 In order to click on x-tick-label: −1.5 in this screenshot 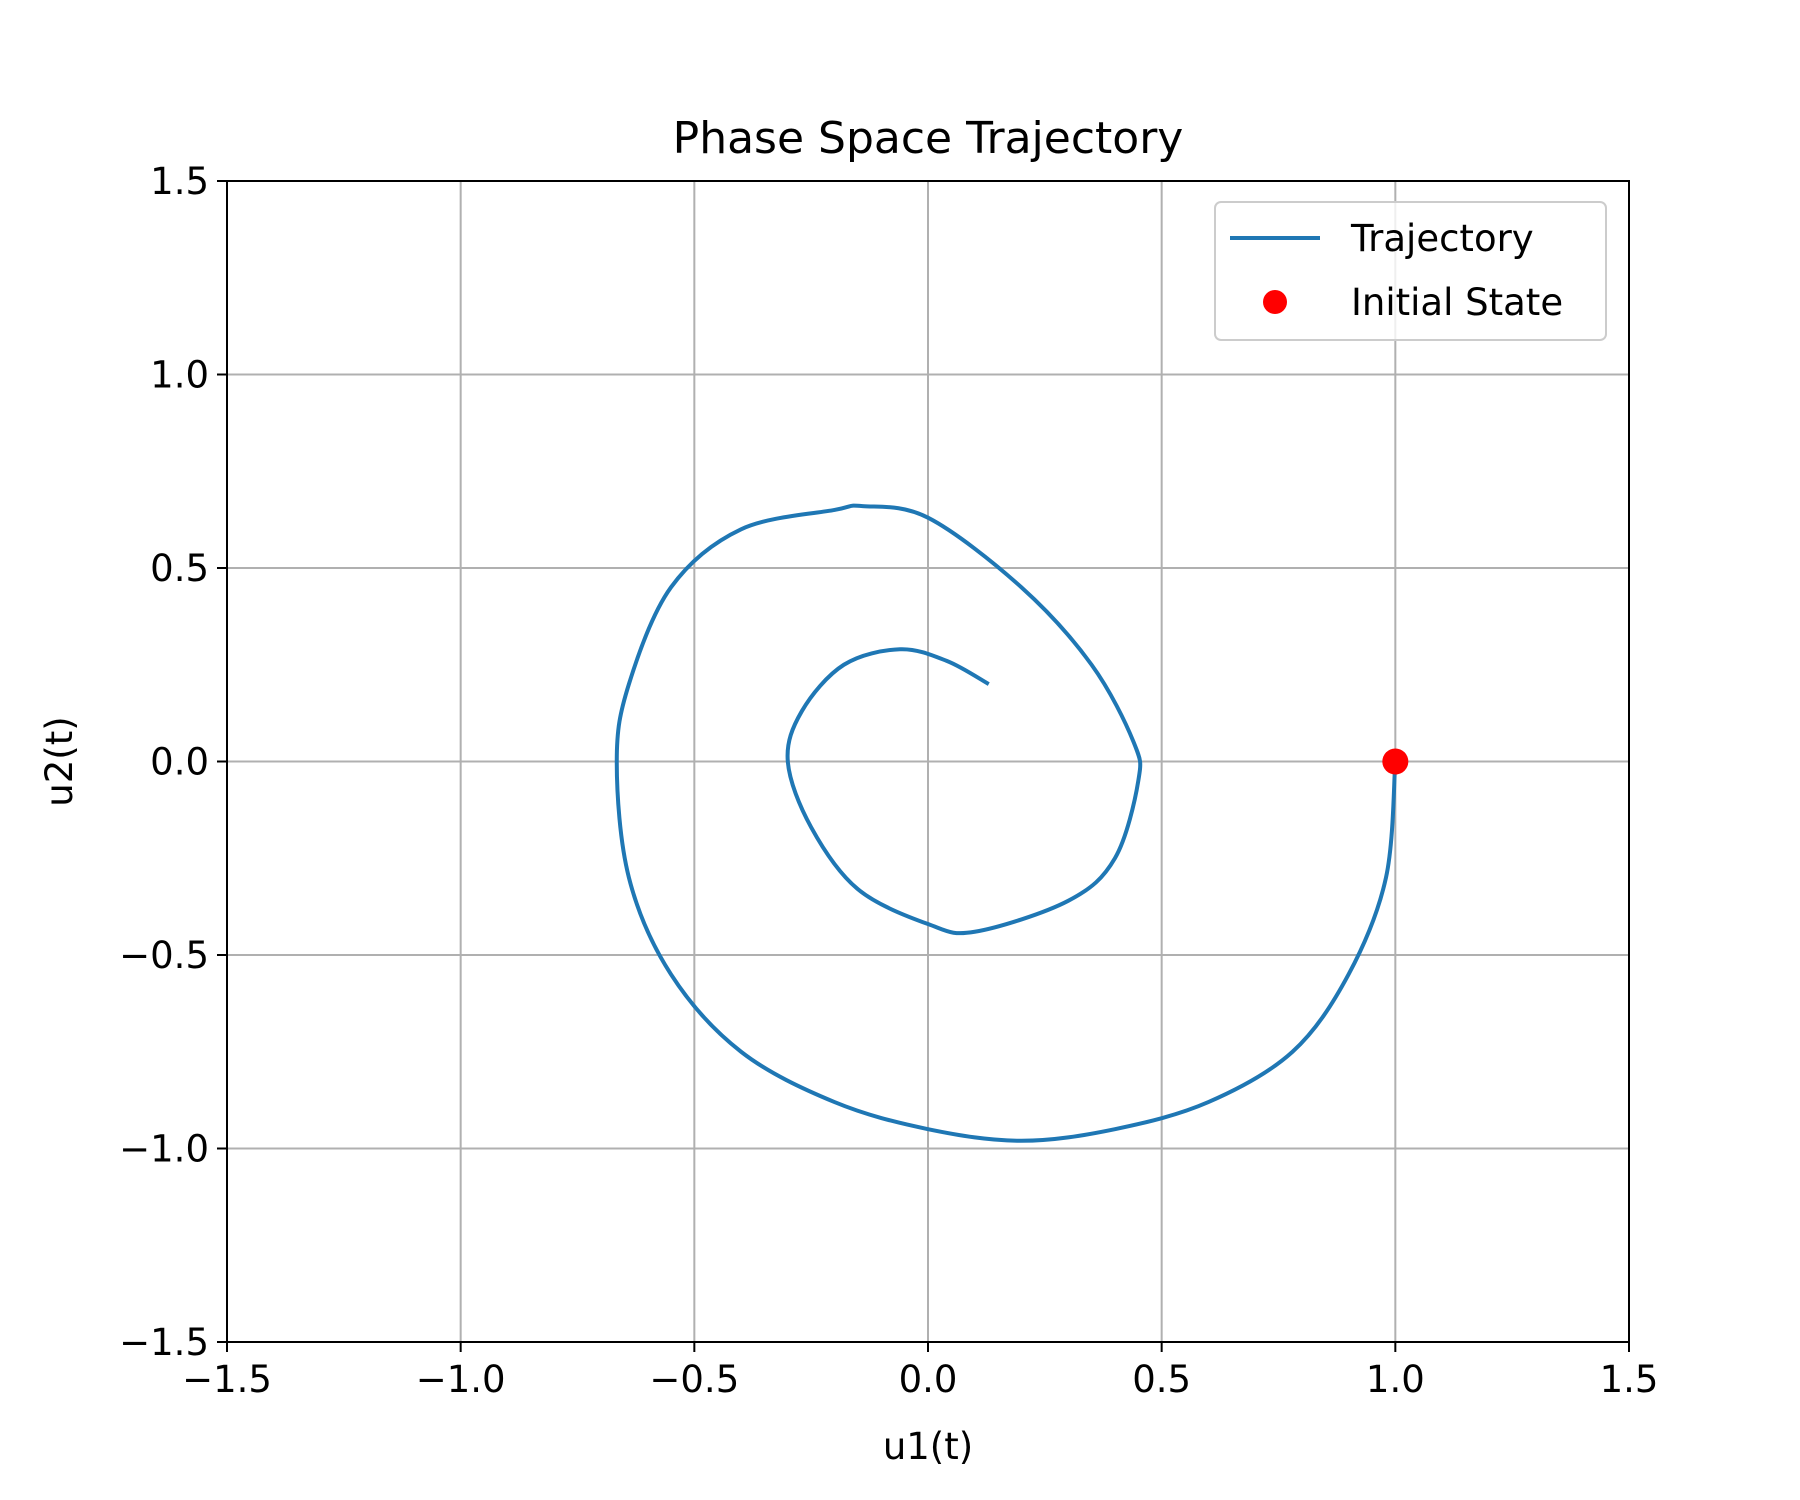, I will do `click(227, 1379)`.